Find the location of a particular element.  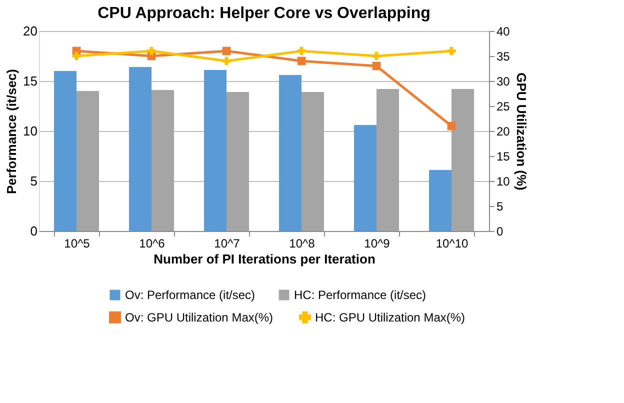

x-tick-label: 10^10 is located at coordinates (452, 243).